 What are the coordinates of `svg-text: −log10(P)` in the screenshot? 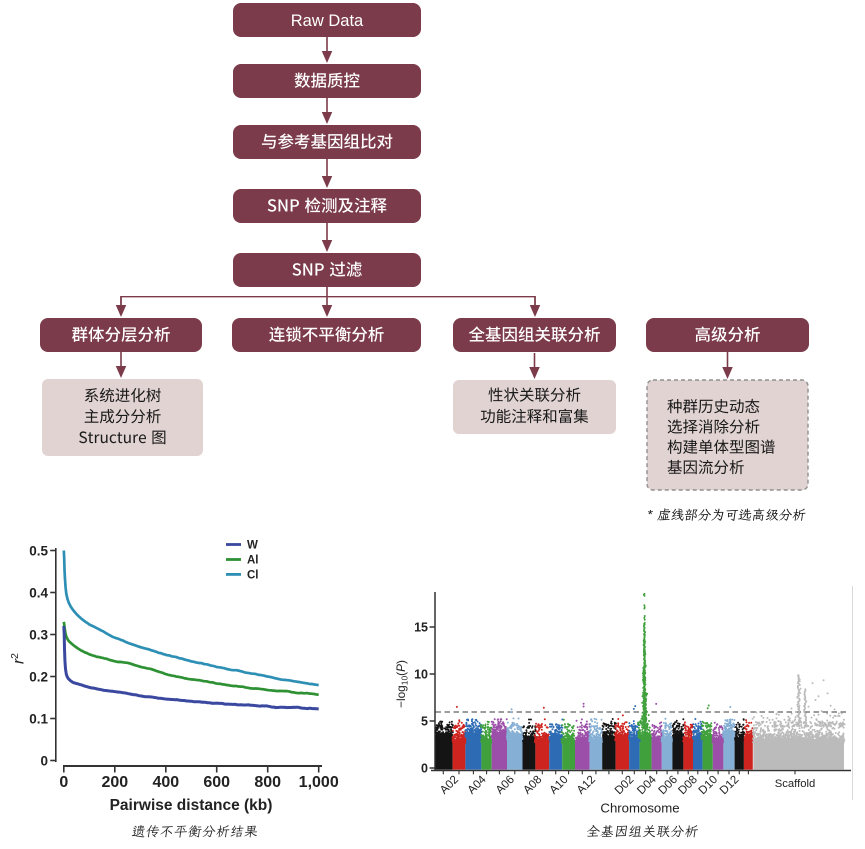 It's located at (402, 684).